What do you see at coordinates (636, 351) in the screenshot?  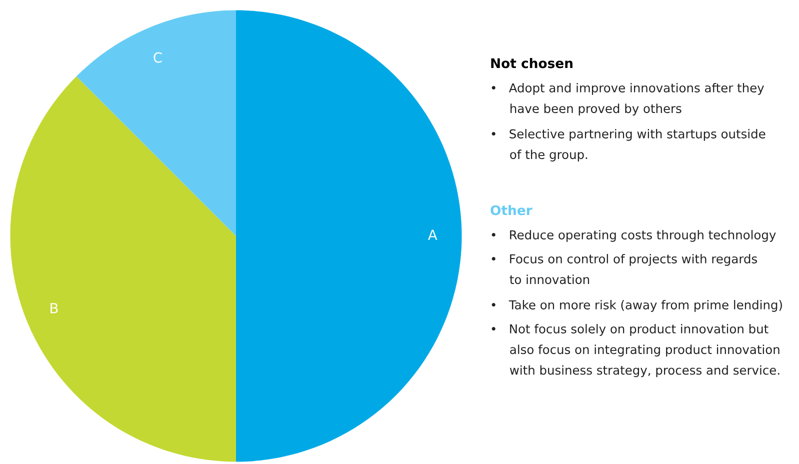 I see `text: • Not focus solely on product innovation but also focus on integrating product innovation with business strategy, process and service.` at bounding box center [636, 351].